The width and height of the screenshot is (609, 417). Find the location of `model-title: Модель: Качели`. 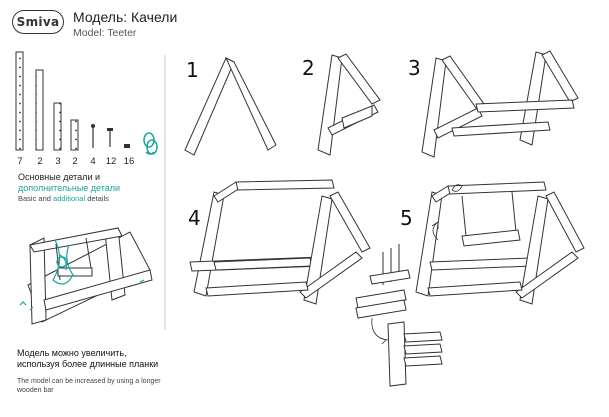

model-title: Модель: Качели is located at coordinates (125, 17).